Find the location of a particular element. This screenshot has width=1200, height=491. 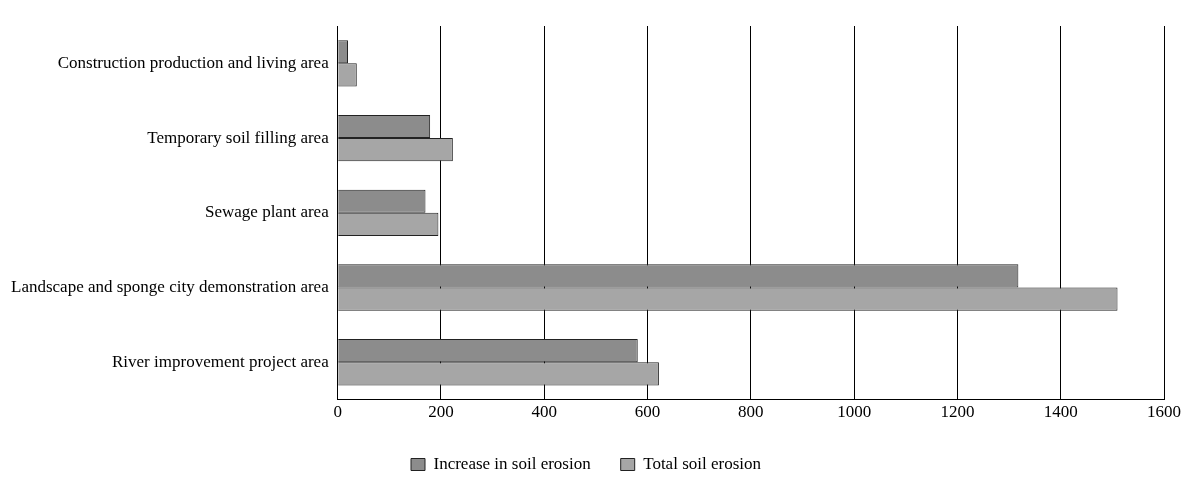

x-tick-label: 400 is located at coordinates (544, 412).